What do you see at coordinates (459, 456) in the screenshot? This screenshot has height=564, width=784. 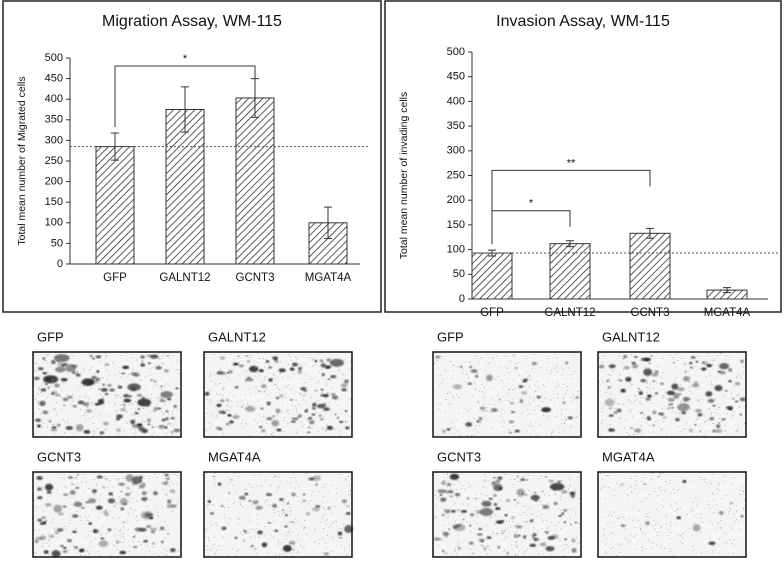 I see `image-label: GCNT3` at bounding box center [459, 456].